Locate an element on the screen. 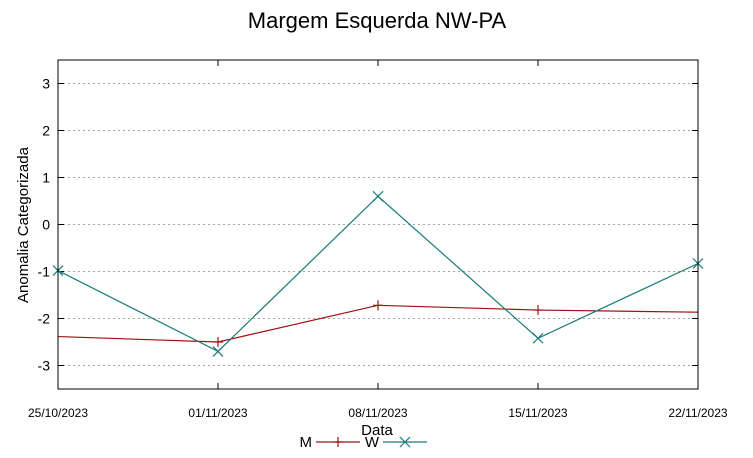  series-M is located at coordinates (378, 323).